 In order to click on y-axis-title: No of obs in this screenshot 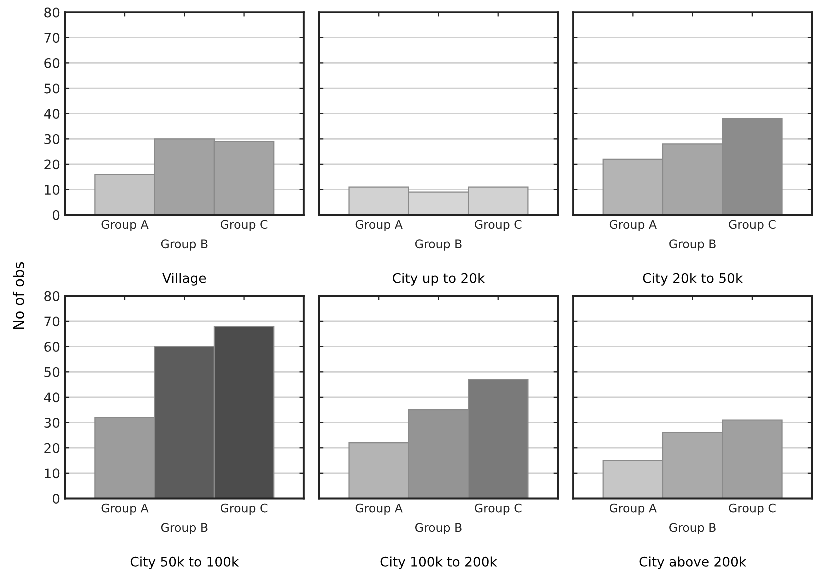, I will do `click(18, 296)`.